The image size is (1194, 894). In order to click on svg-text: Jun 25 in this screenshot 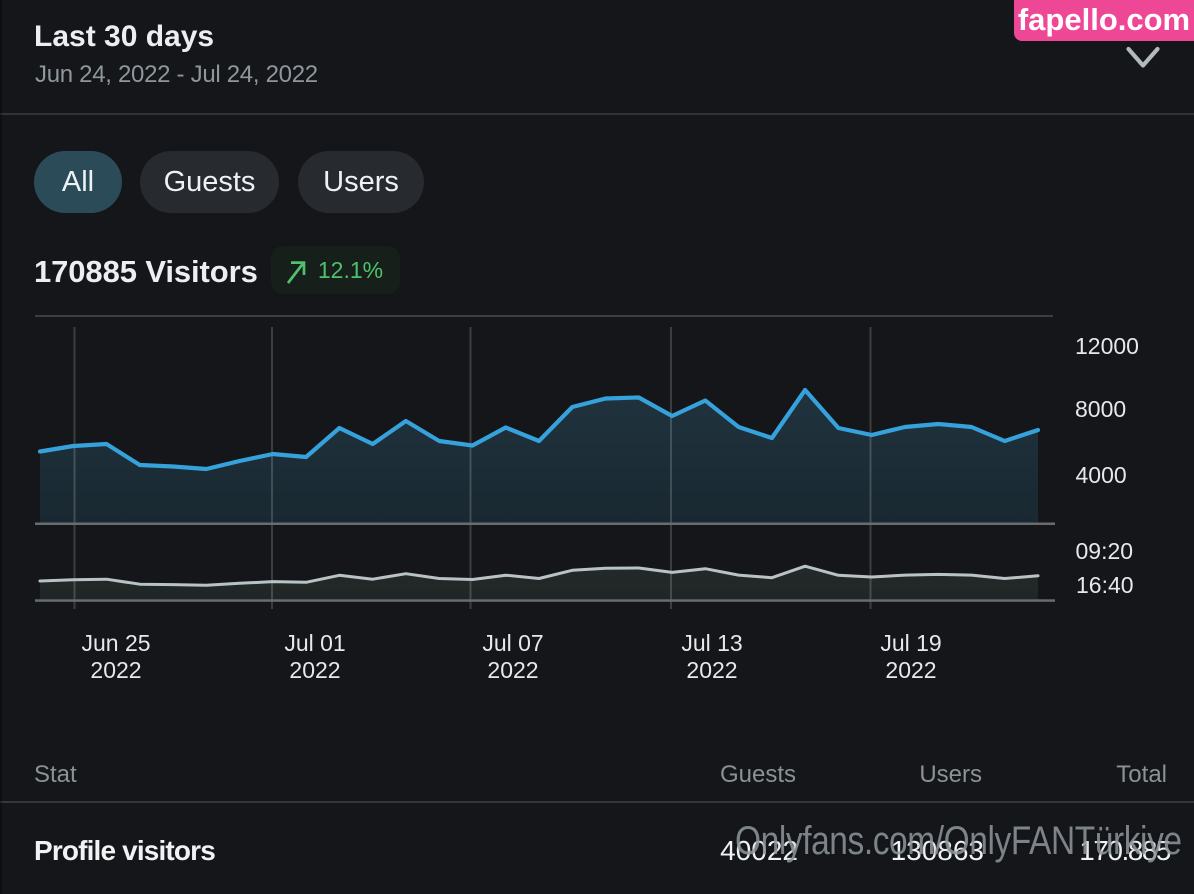, I will do `click(115, 643)`.